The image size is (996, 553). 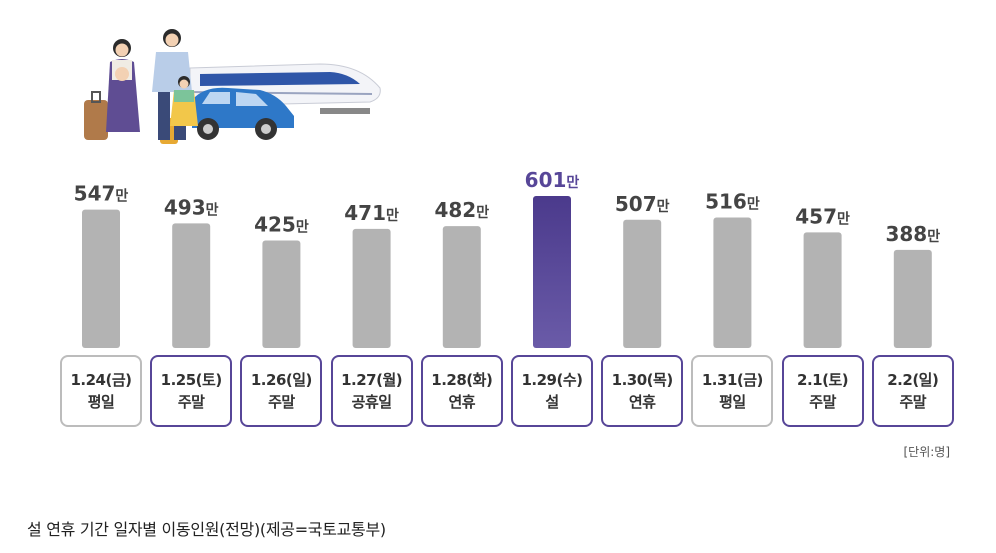 What do you see at coordinates (96, 120) in the screenshot?
I see `suitcase-icon` at bounding box center [96, 120].